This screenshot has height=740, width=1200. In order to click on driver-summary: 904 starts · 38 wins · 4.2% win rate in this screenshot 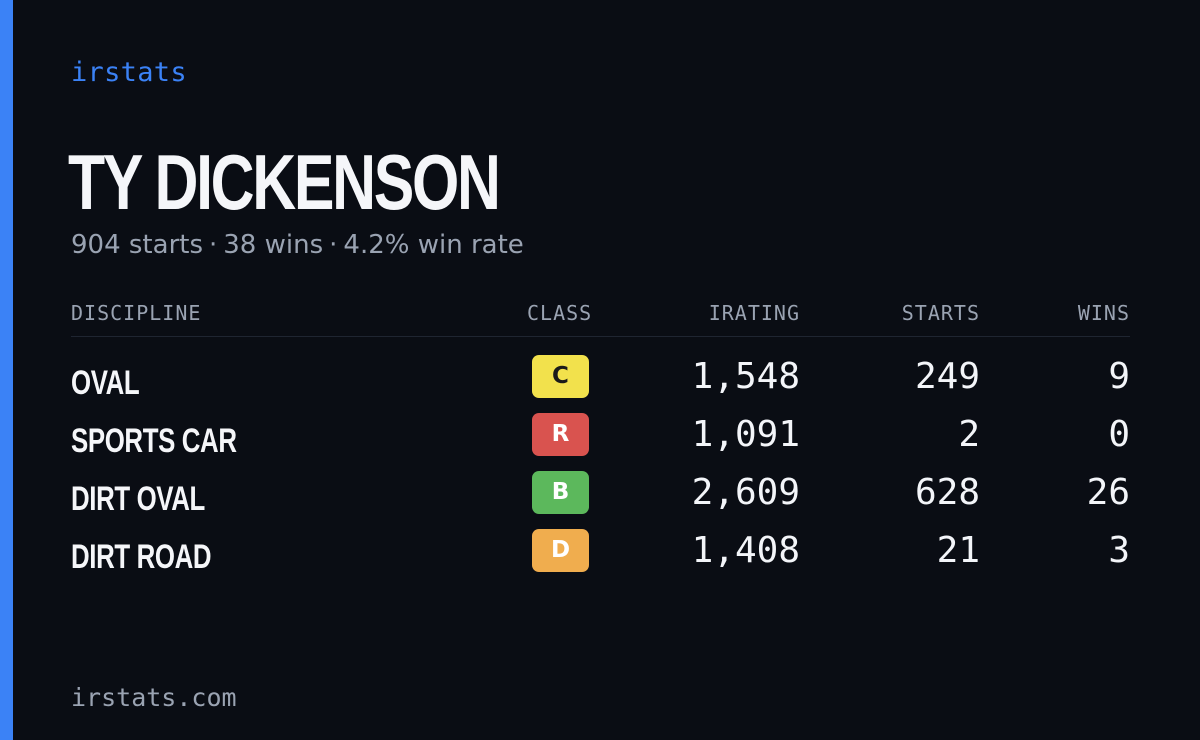, I will do `click(297, 245)`.